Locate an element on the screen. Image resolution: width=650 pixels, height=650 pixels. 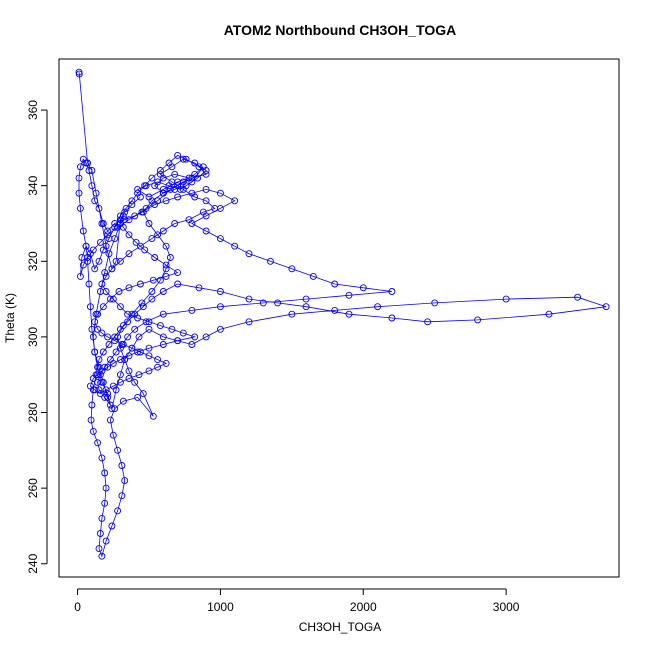
chart-title: ATOM2 Northbound CH3OH_TOGA is located at coordinates (340, 30).